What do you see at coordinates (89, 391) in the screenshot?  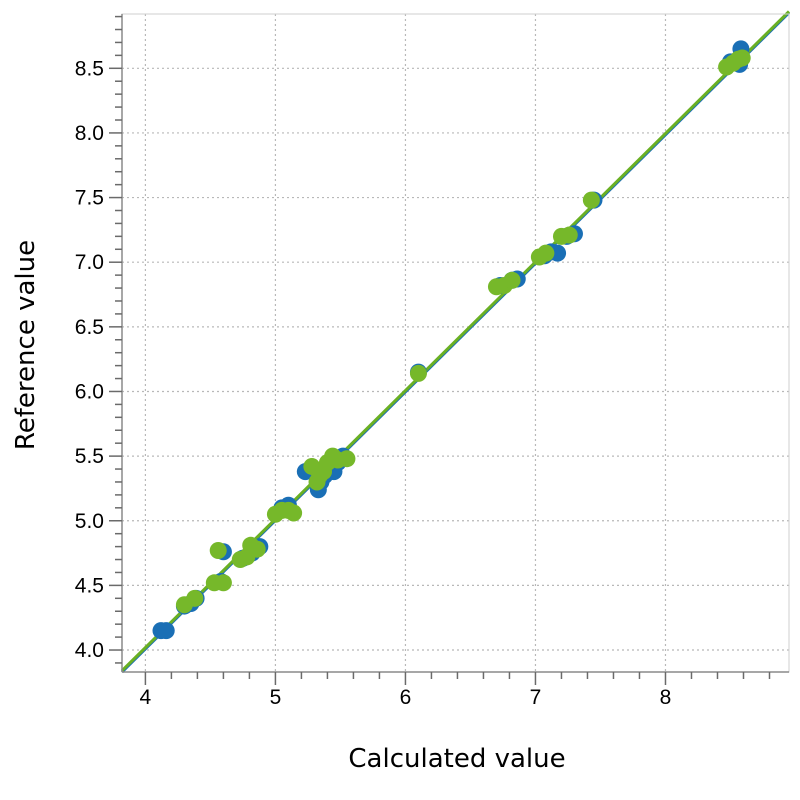 I see `y-tick-label: 6.0` at bounding box center [89, 391].